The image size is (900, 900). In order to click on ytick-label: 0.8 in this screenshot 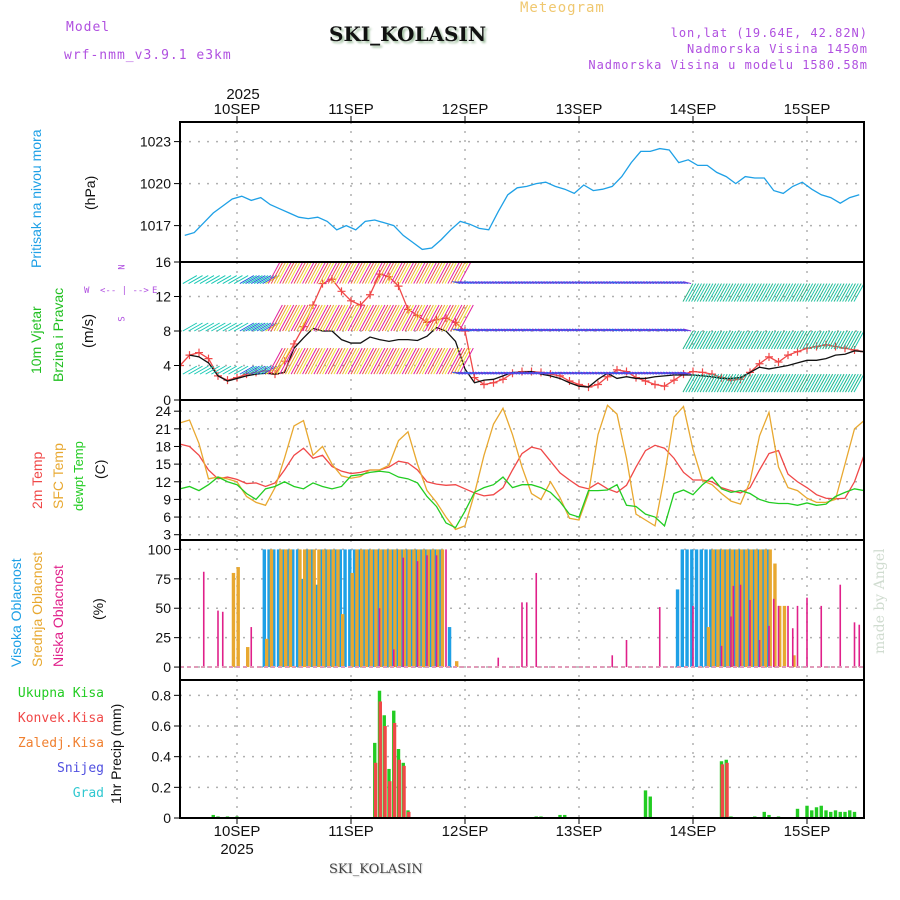, I will do `click(162, 695)`.